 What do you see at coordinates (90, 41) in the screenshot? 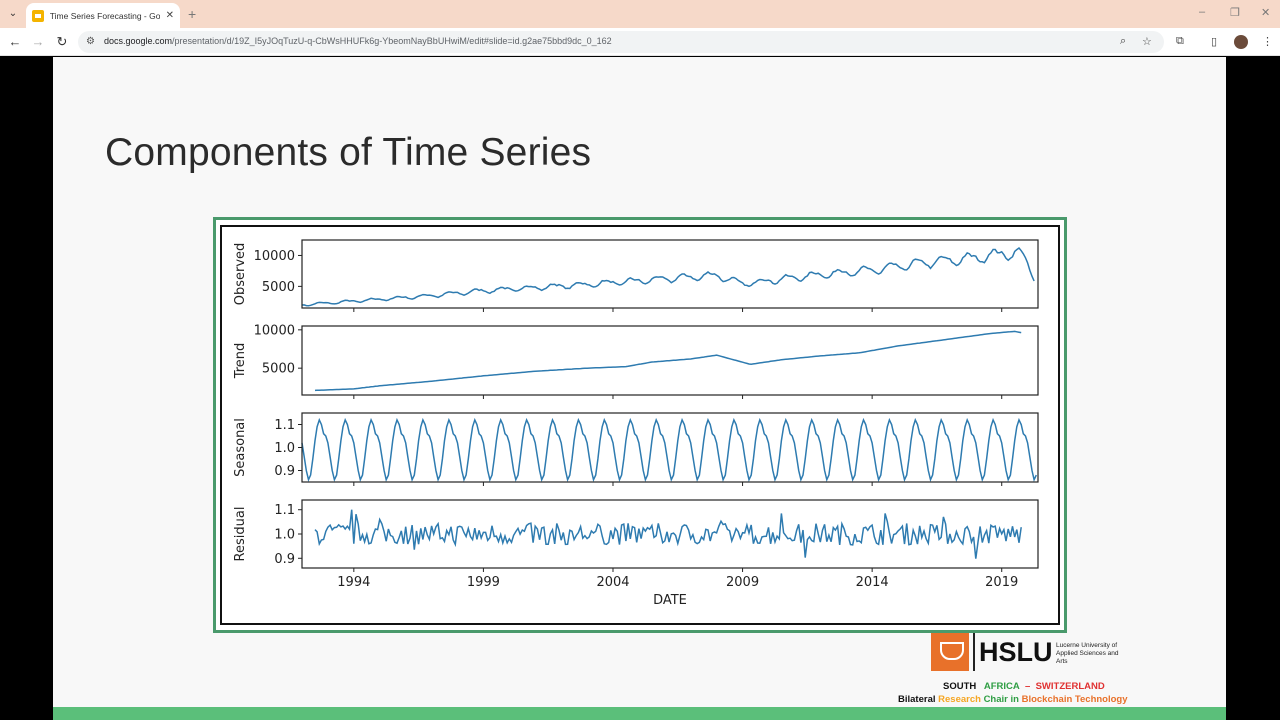
I see `site-info-icon: ⚙` at bounding box center [90, 41].